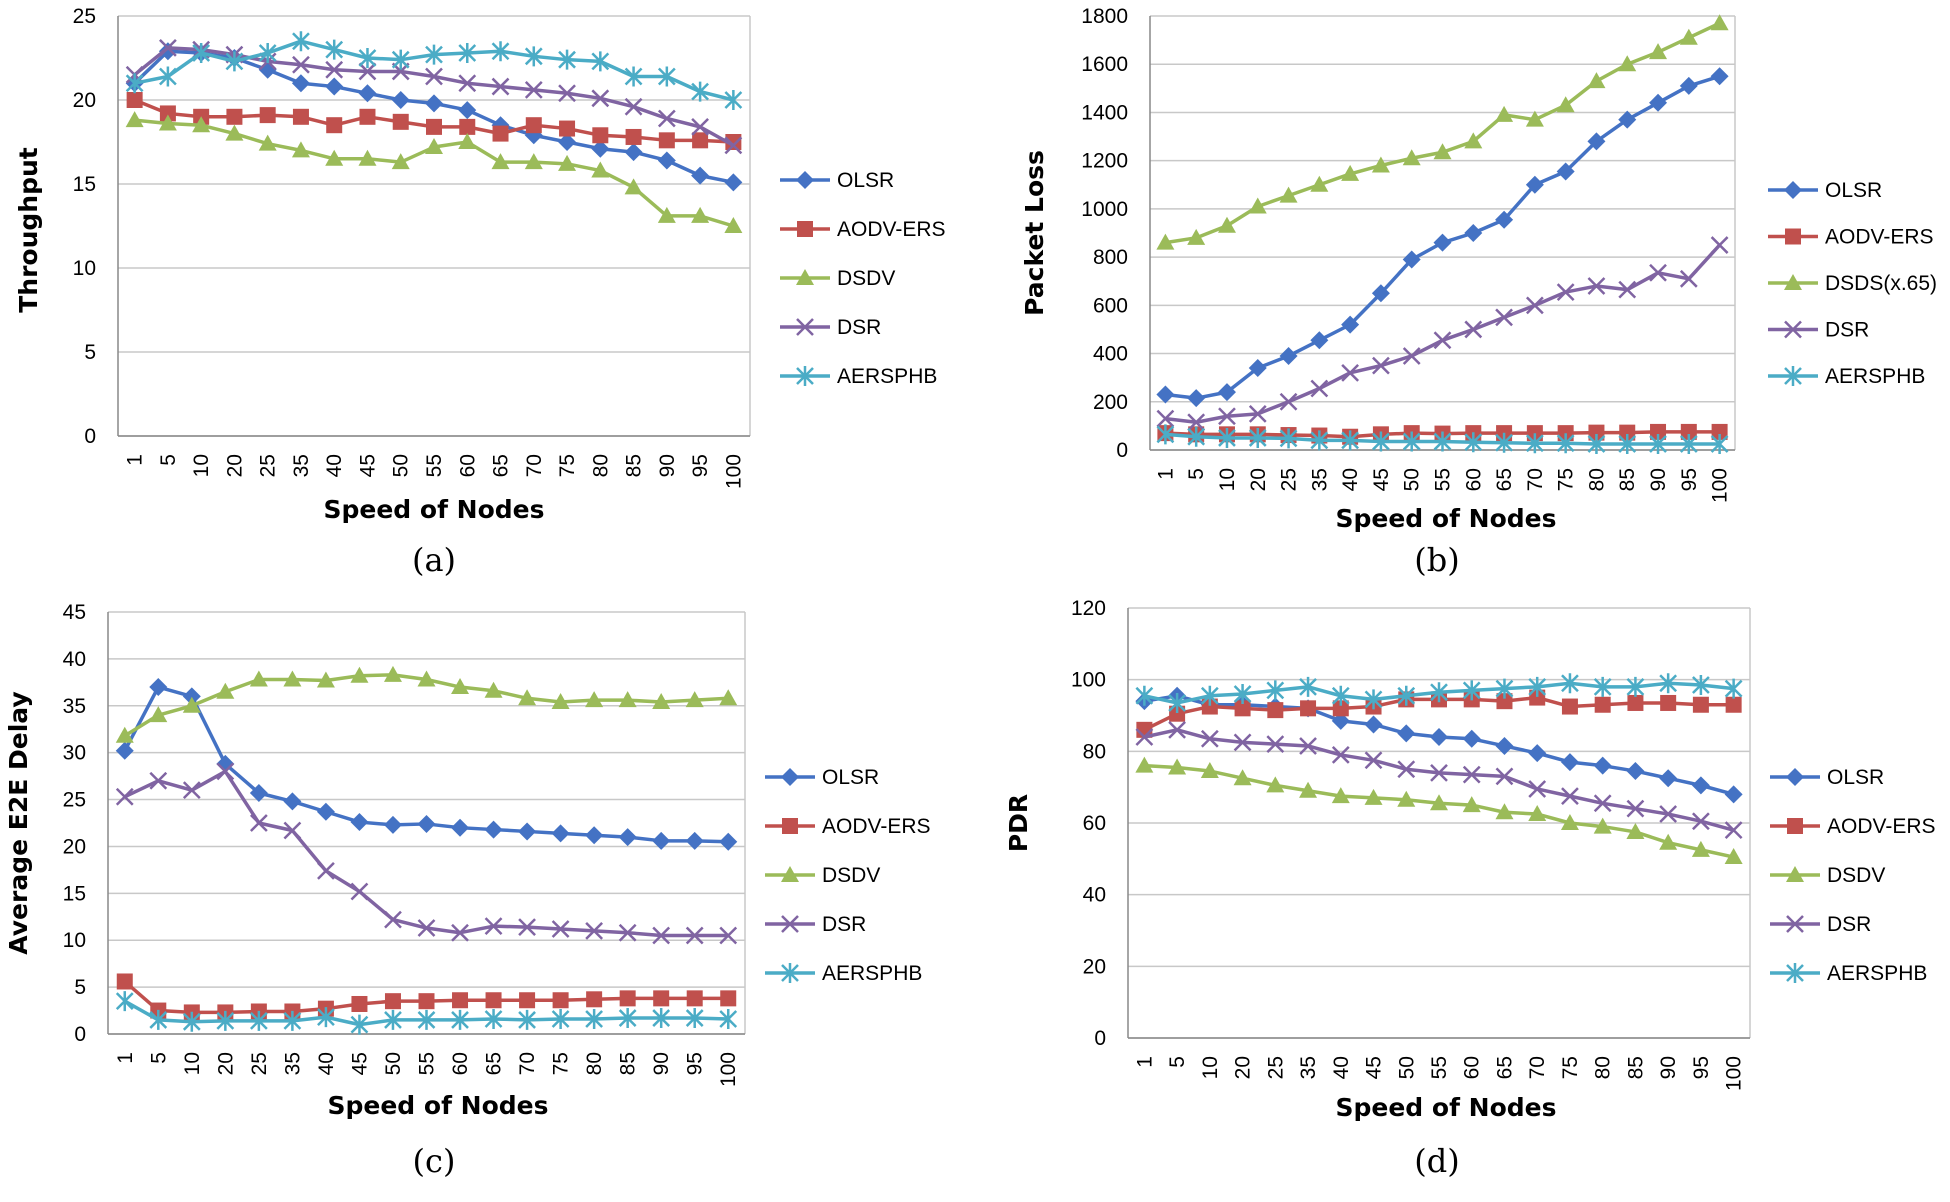  What do you see at coordinates (1412, 479) in the screenshot?
I see `x-tick-label: 50` at bounding box center [1412, 479].